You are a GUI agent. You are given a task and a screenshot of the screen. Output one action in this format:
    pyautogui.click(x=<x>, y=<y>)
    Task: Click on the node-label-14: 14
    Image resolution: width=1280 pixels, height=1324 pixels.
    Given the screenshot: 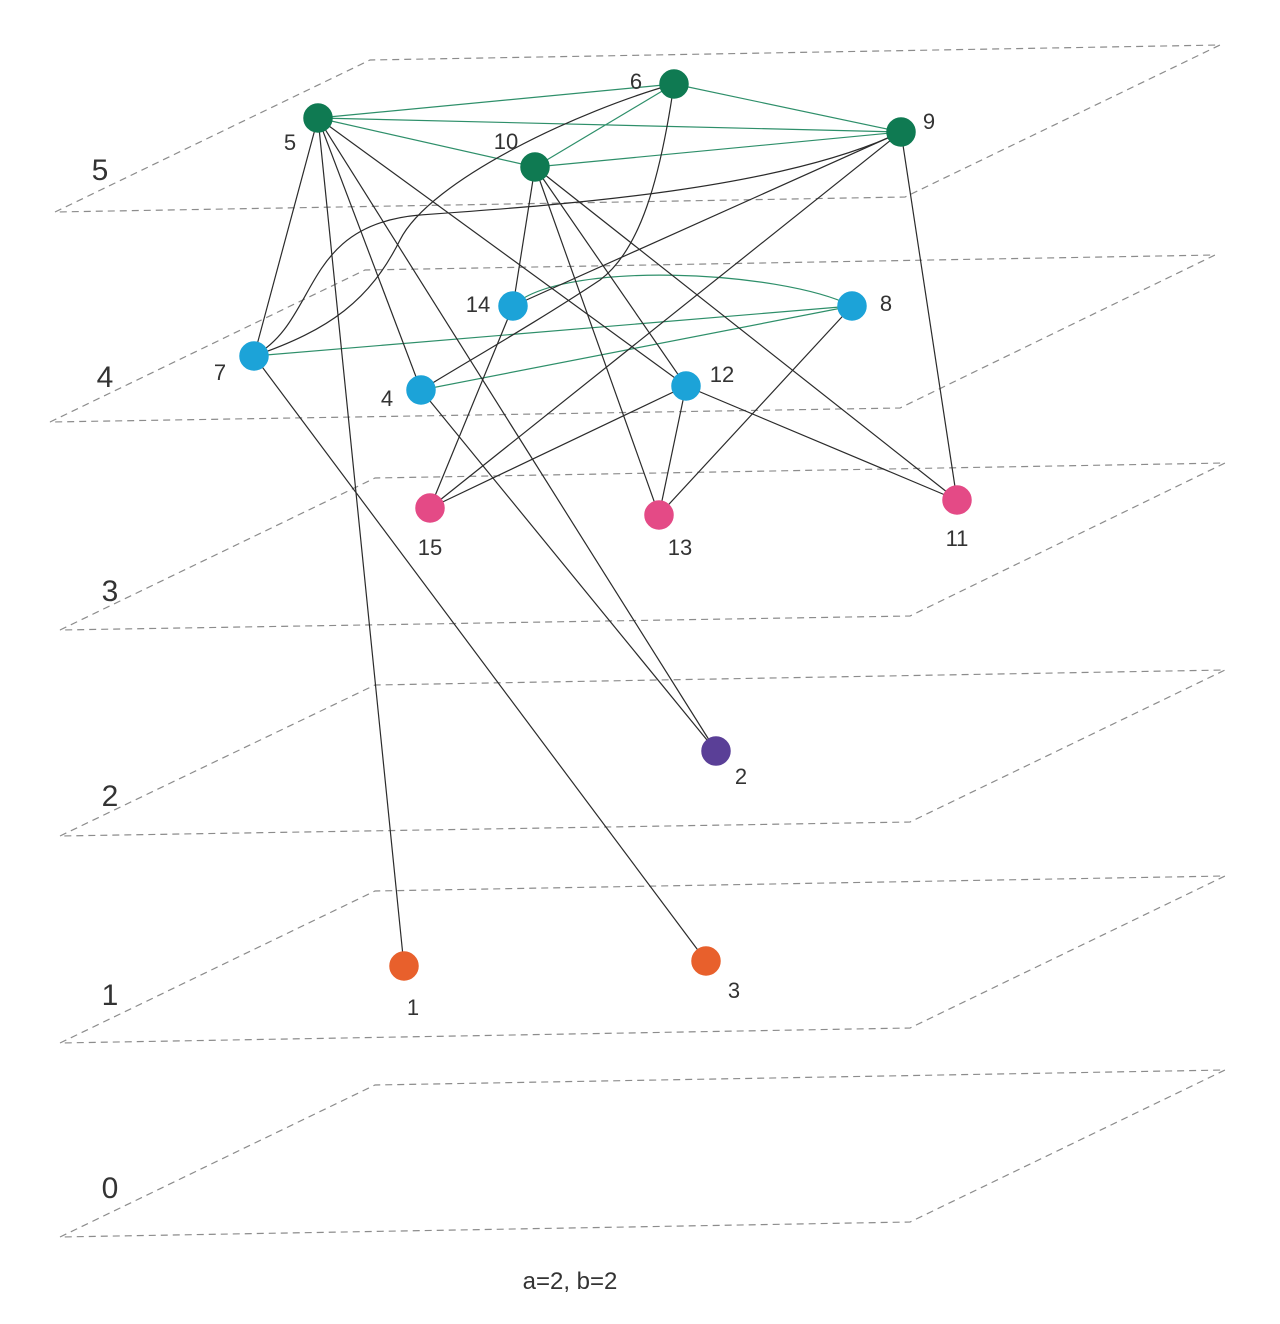 What is the action you would take?
    pyautogui.click(x=478, y=304)
    